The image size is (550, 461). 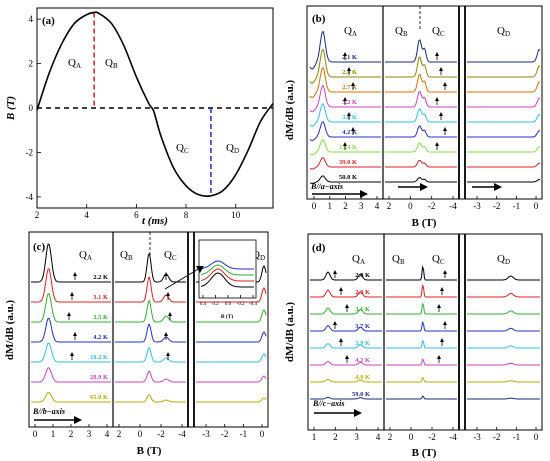 I want to click on panel-a-ytick-label: -2, so click(x=30, y=152).